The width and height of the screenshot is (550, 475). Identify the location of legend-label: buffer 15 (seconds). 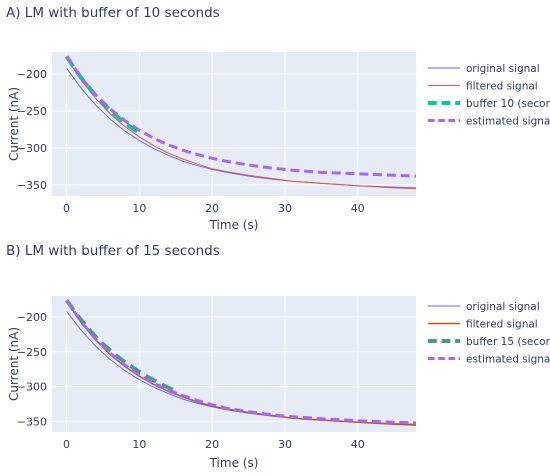
(508, 342).